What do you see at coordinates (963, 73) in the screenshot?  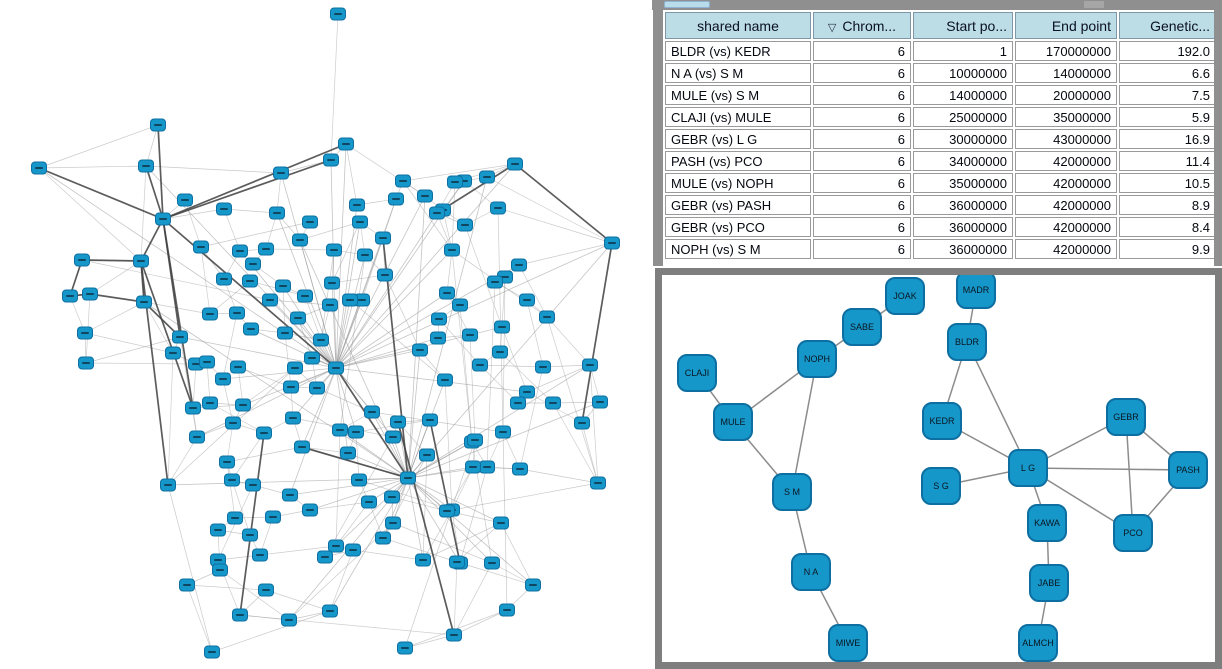 I see `cell-value: 10000000` at bounding box center [963, 73].